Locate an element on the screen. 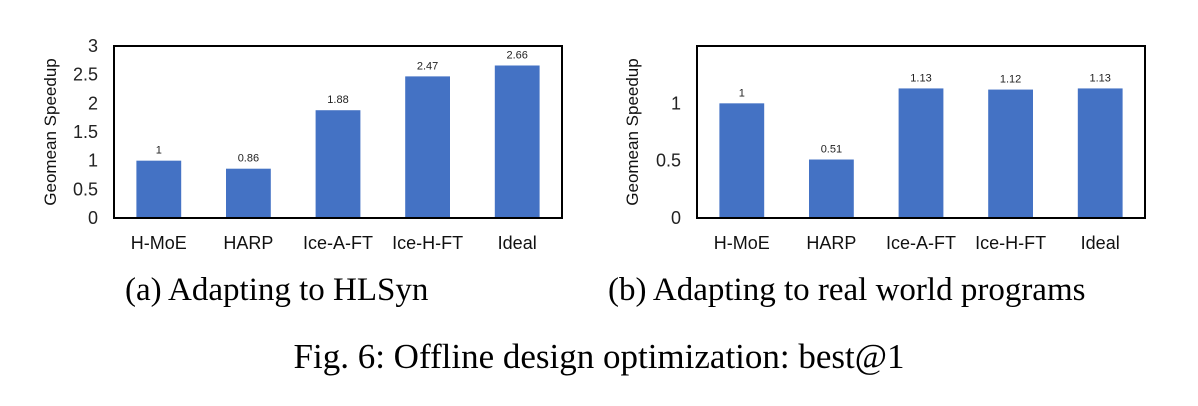  y-tick-label-a: 0.5 is located at coordinates (85, 189).